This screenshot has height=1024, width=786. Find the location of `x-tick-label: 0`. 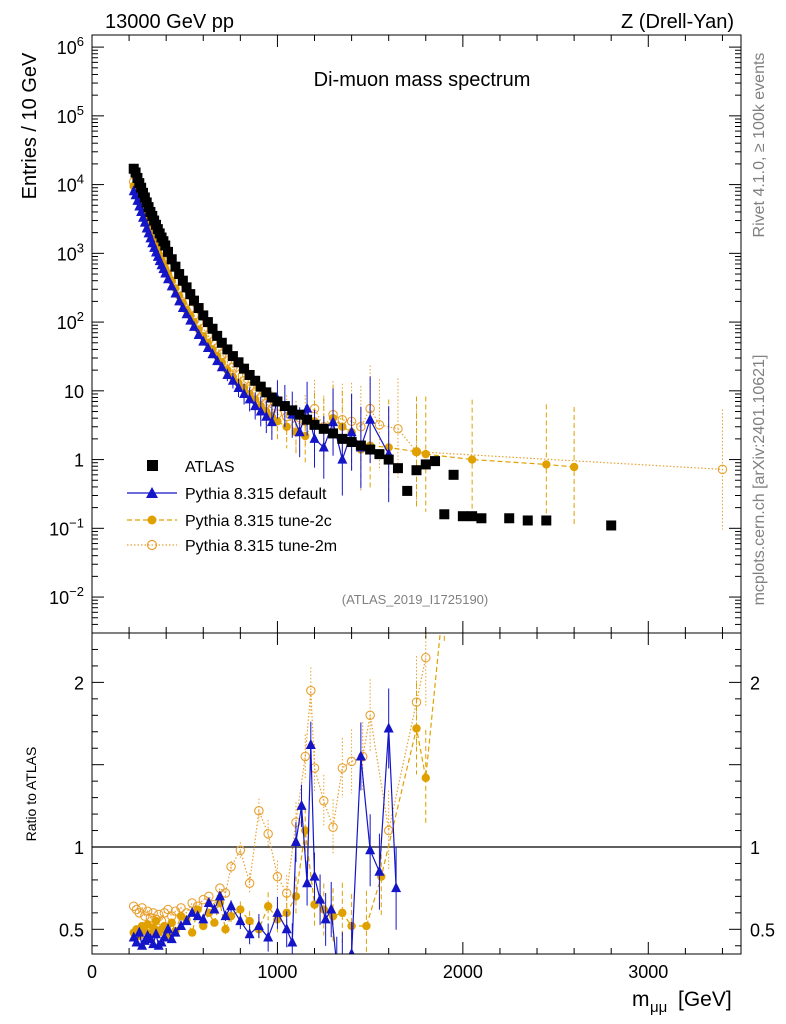

x-tick-label: 0 is located at coordinates (92, 972).